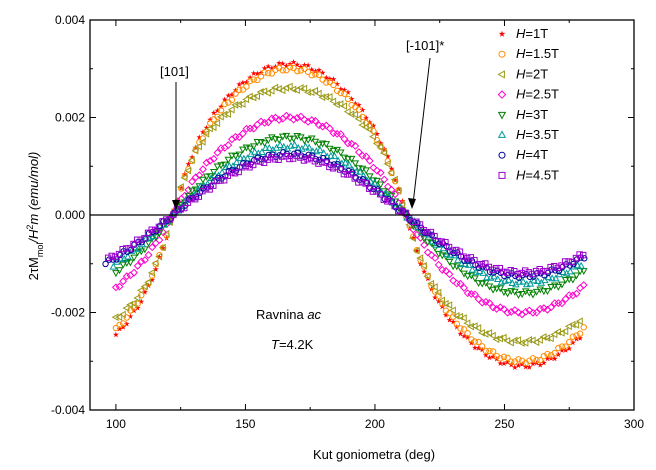  I want to click on legend: H=1T H=1.5T H=2T H=2.5T H=3T H=3.5T H=4T H=4.5T, so click(528, 104).